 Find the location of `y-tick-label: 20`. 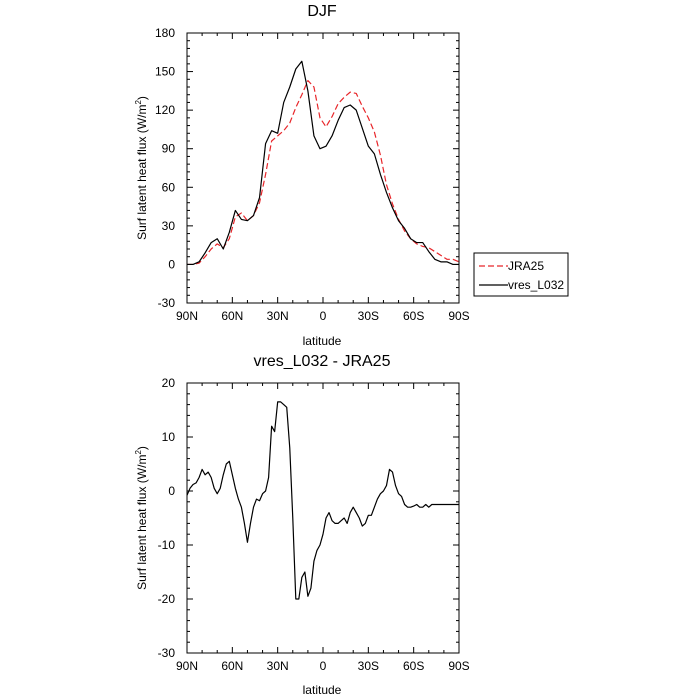

y-tick-label: 20 is located at coordinates (169, 383).